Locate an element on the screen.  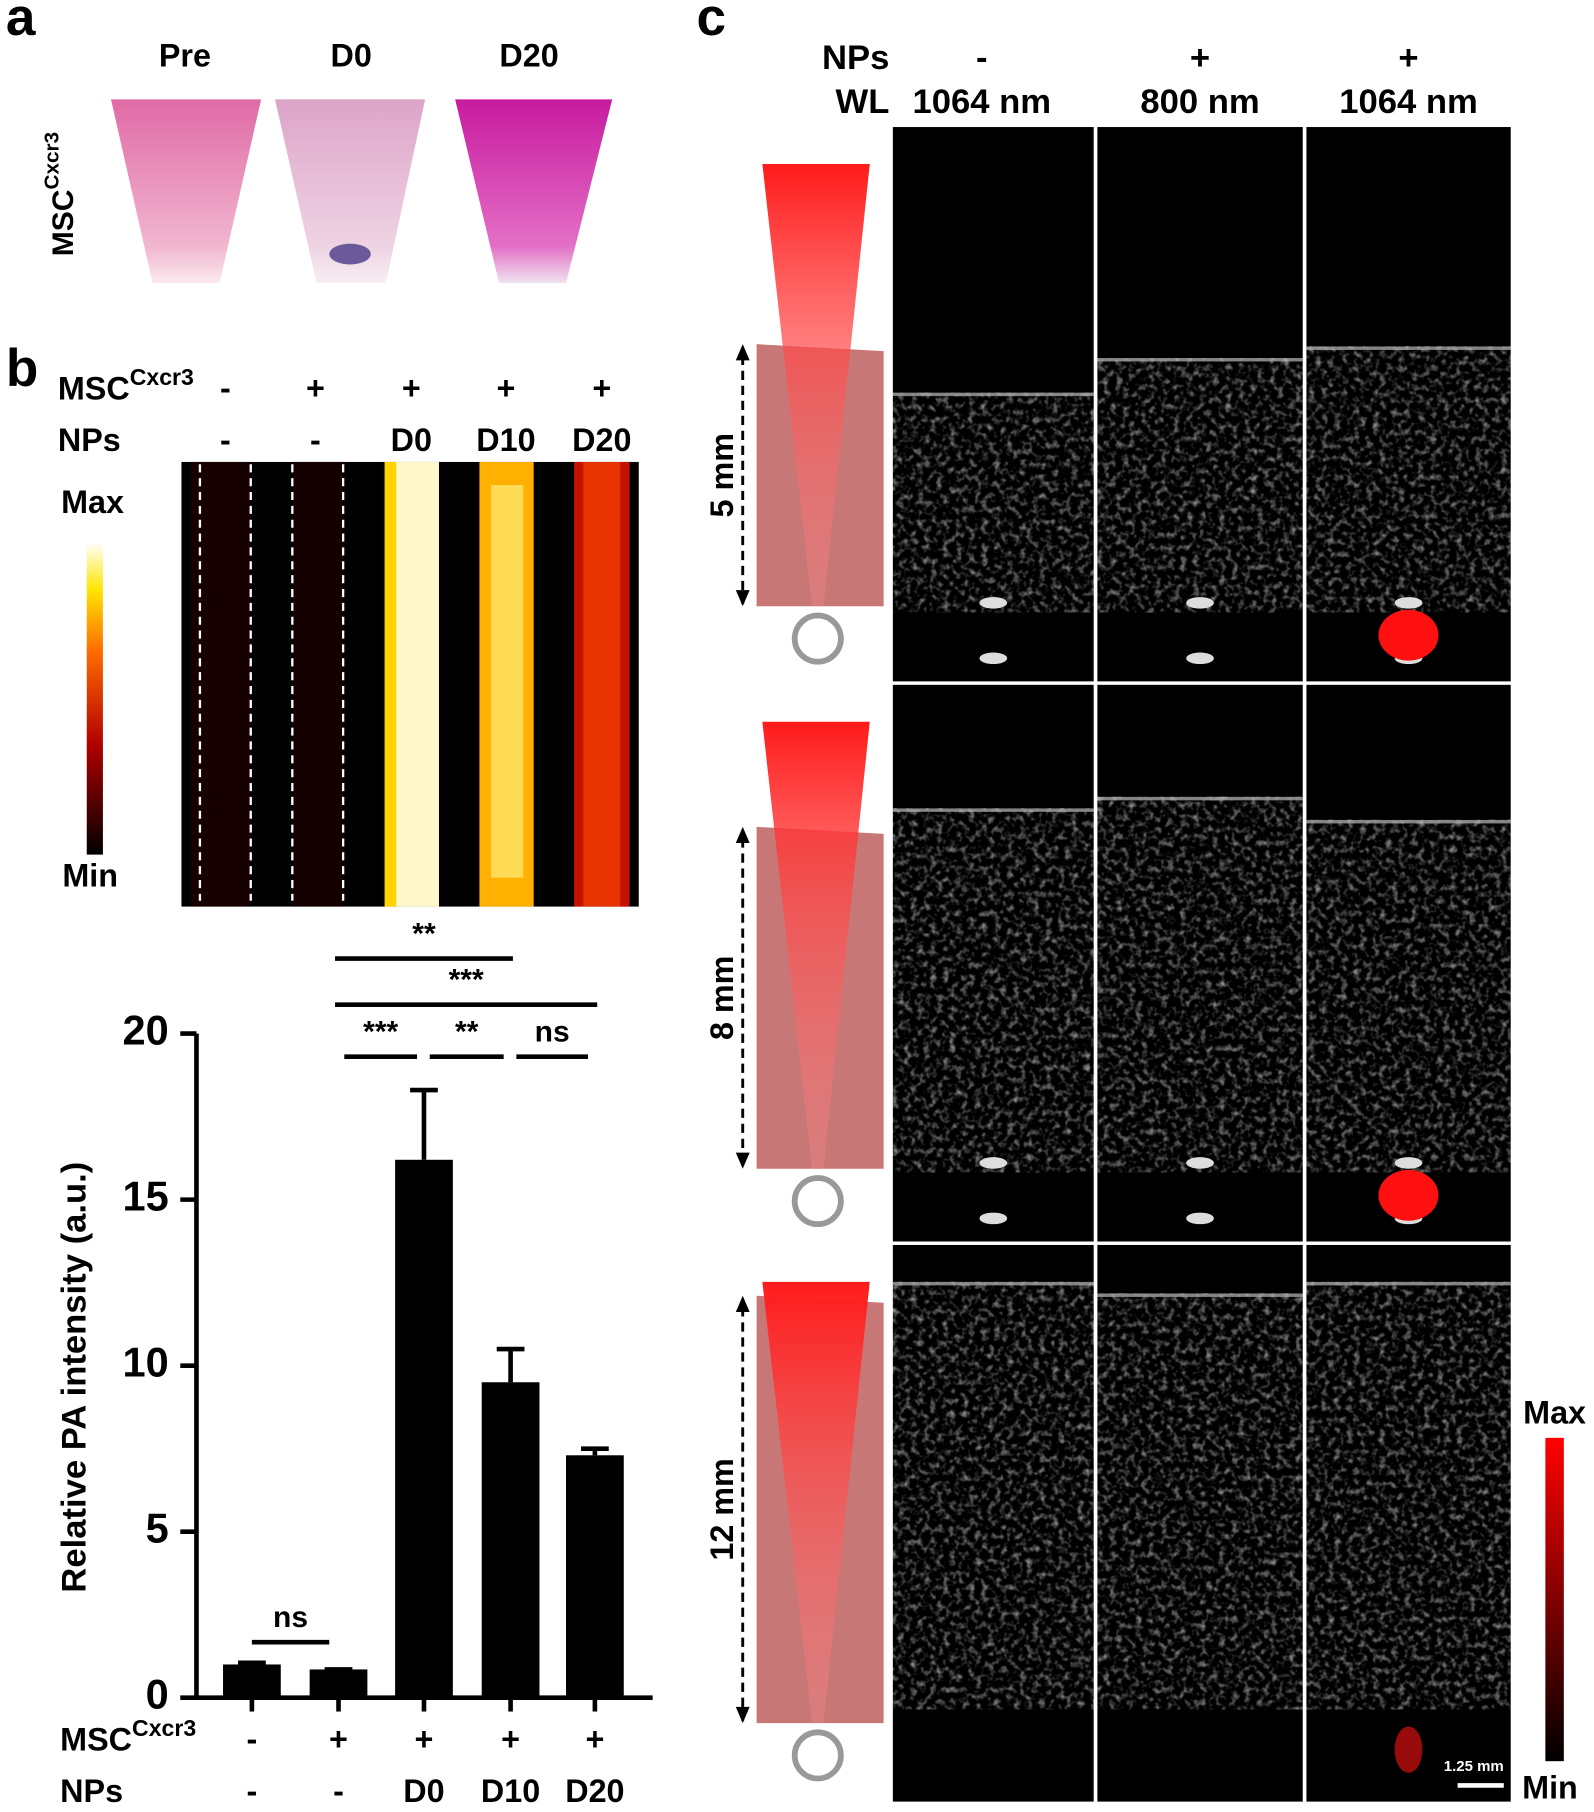
header-cell: D0 is located at coordinates (411, 440).